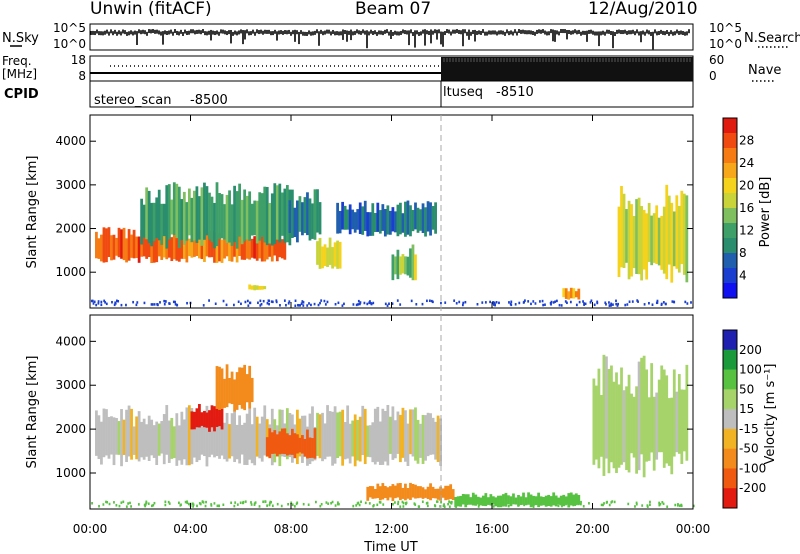 Image resolution: width=800 pixels, height=554 pixels. Describe the element at coordinates (725, 28) in the screenshot. I see `noise-right-tick-top: 10^5` at that location.